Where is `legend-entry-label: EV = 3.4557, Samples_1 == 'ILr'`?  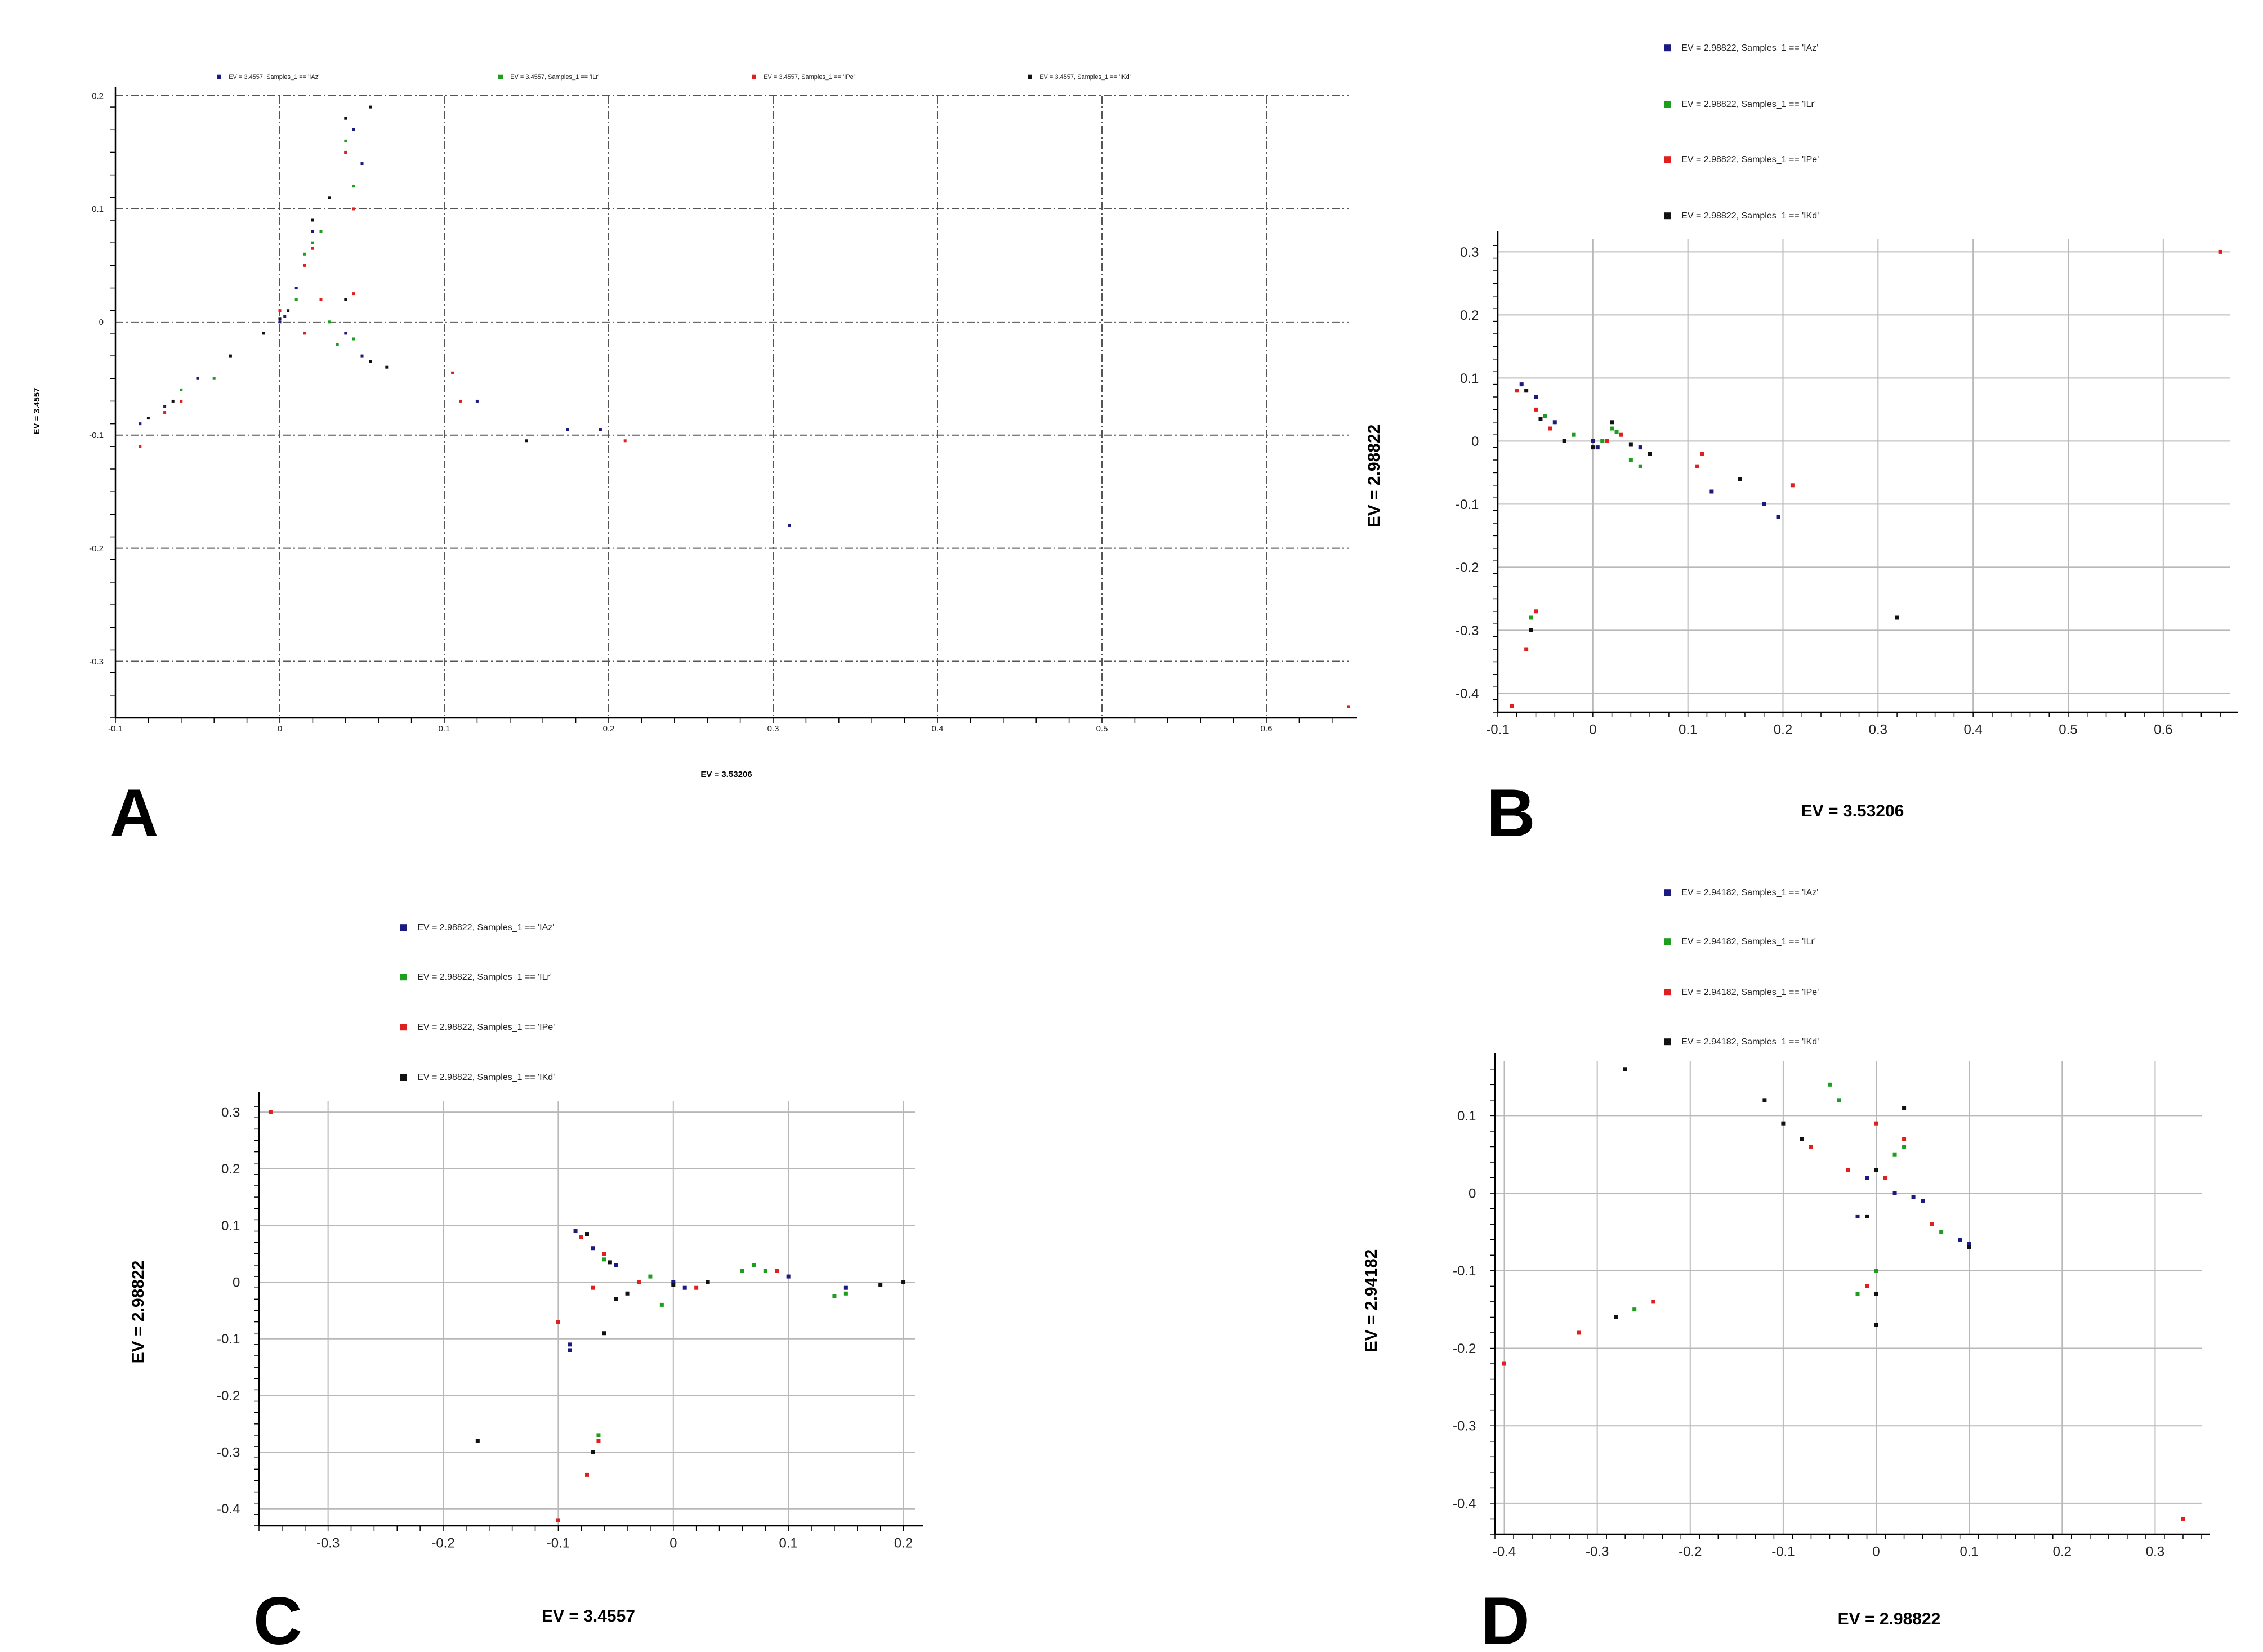 legend-entry-label: EV = 3.4557, Samples_1 == 'ILr' is located at coordinates (554, 78).